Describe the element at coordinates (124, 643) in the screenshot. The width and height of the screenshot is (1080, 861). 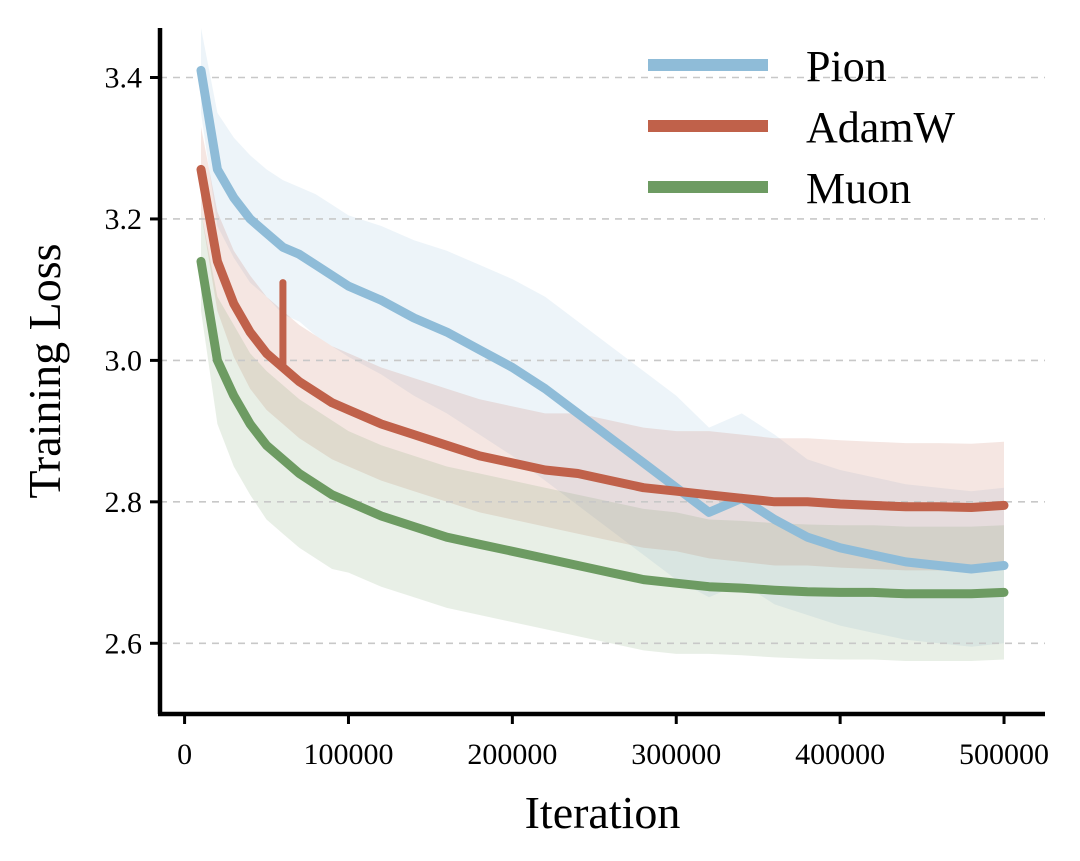
I see `y-tick-2.6: 2.6` at that location.